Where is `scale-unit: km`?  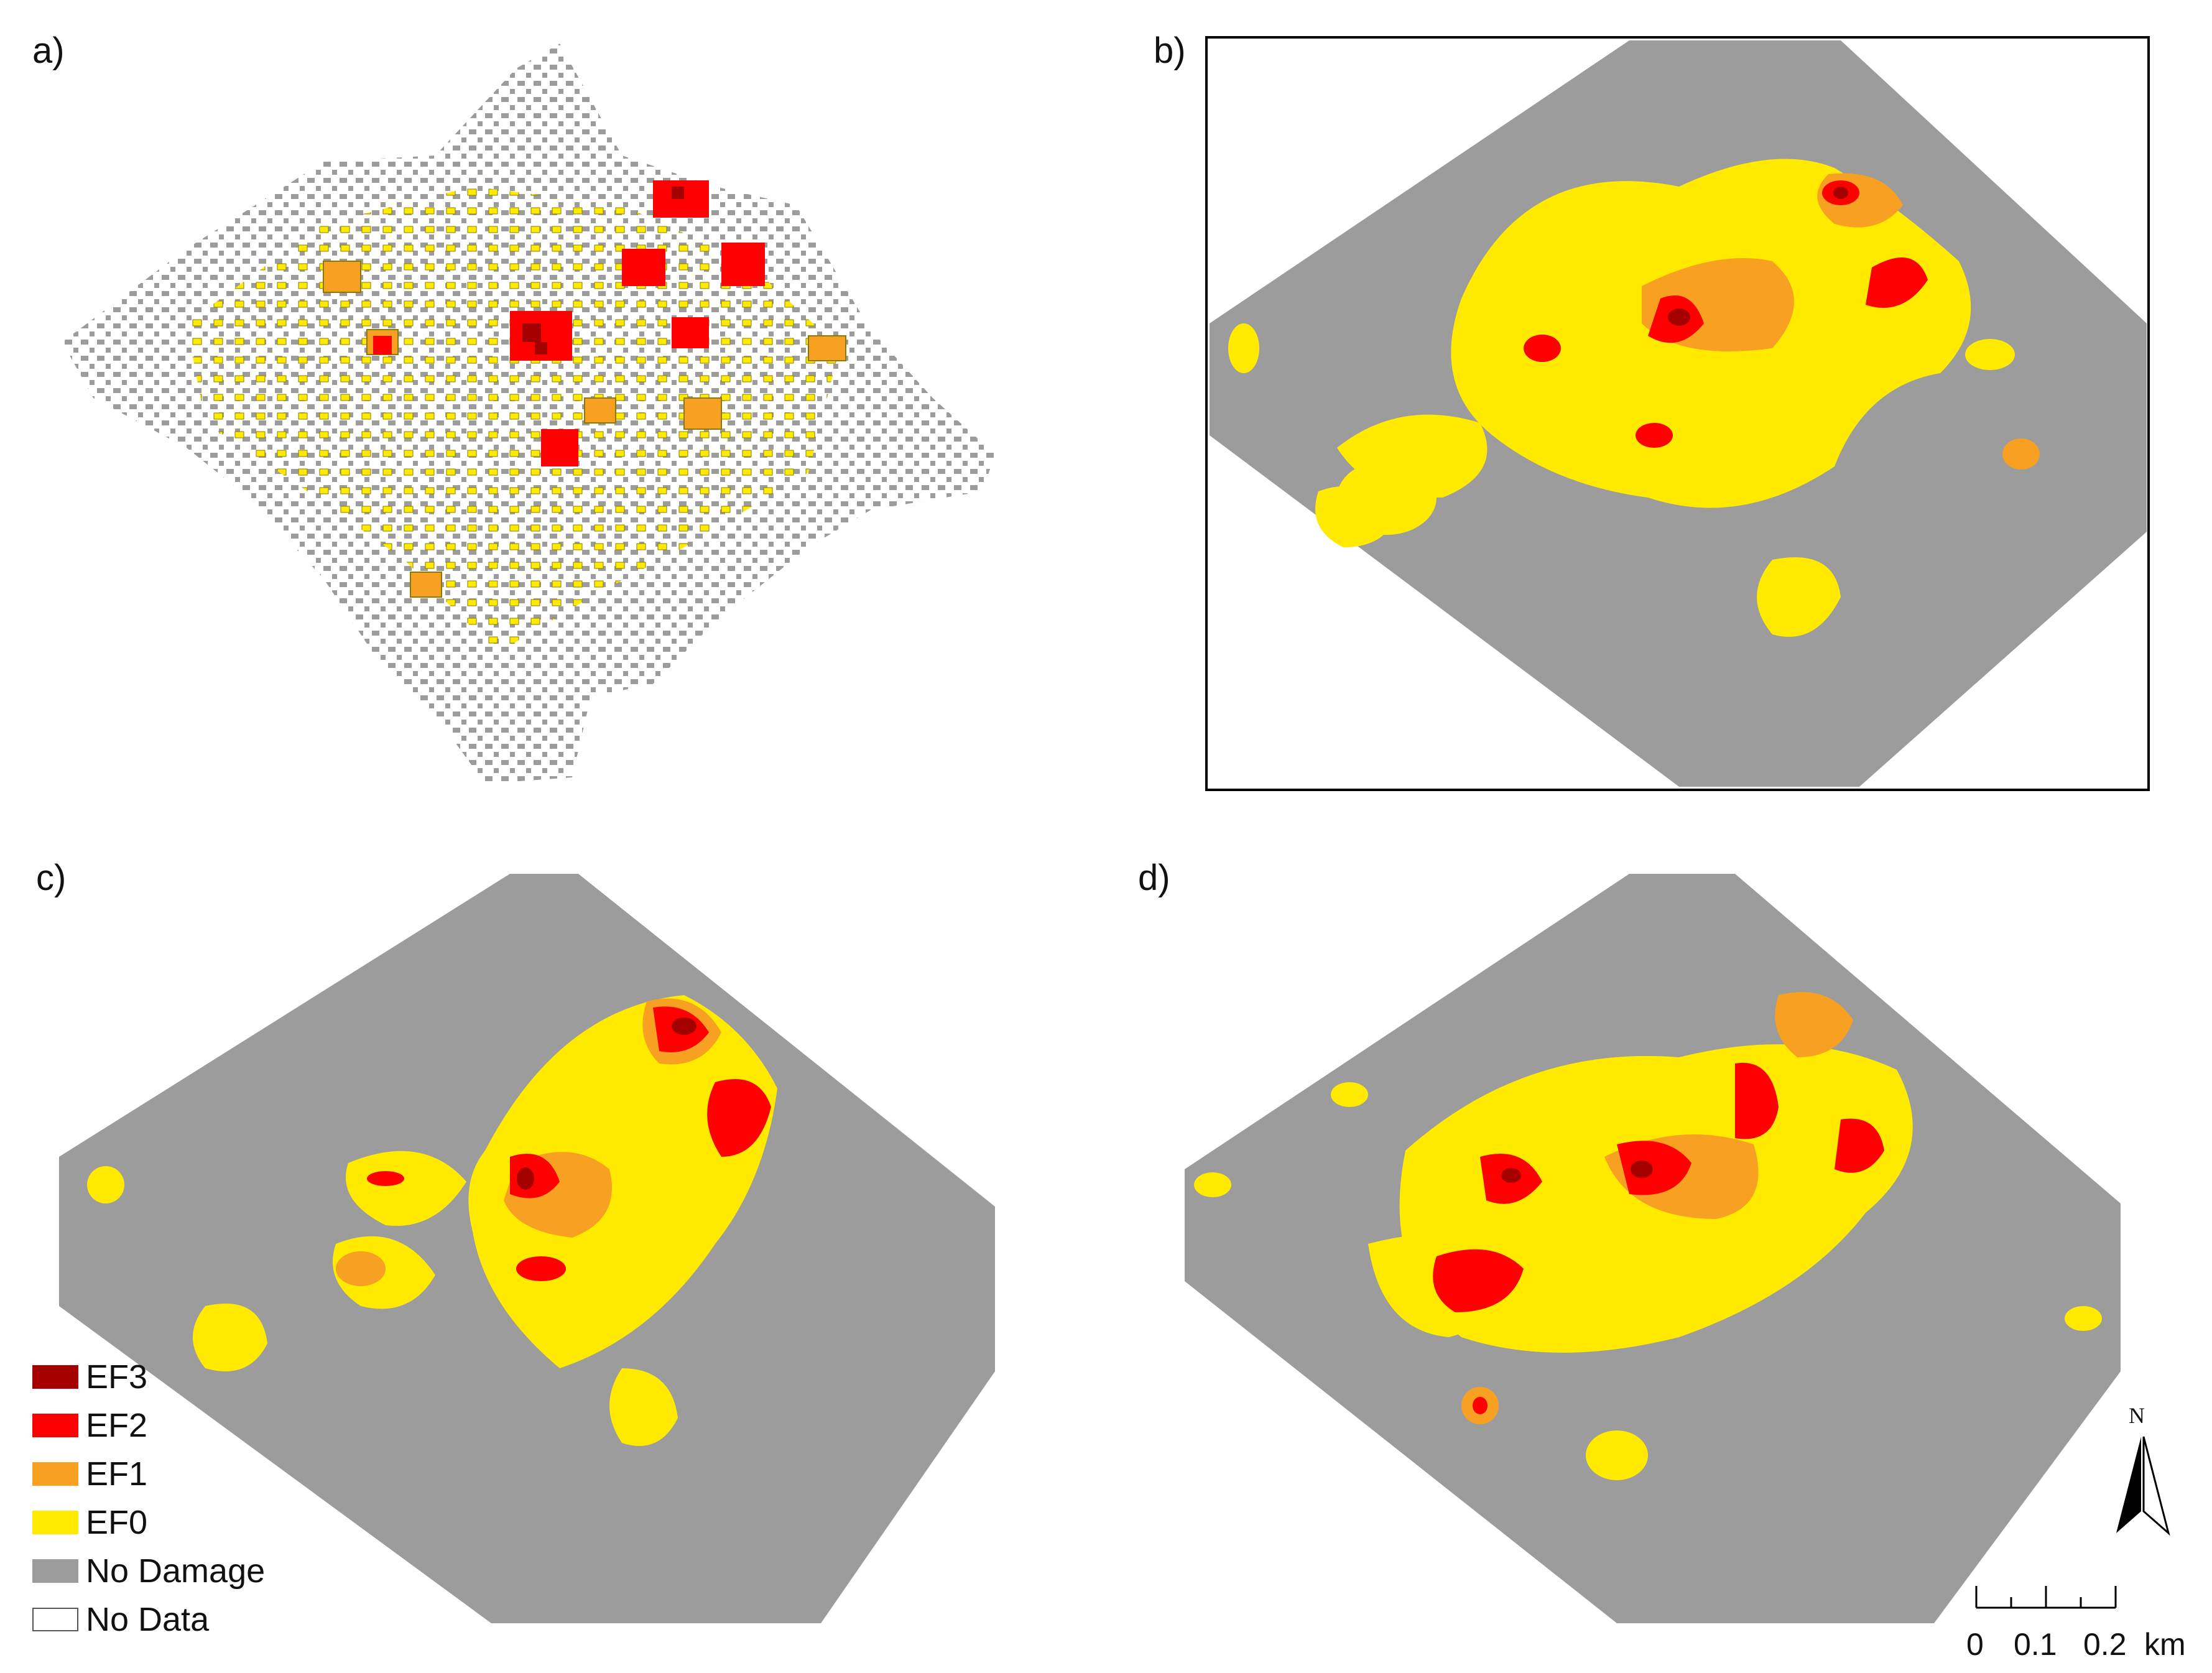 scale-unit: km is located at coordinates (2165, 1645).